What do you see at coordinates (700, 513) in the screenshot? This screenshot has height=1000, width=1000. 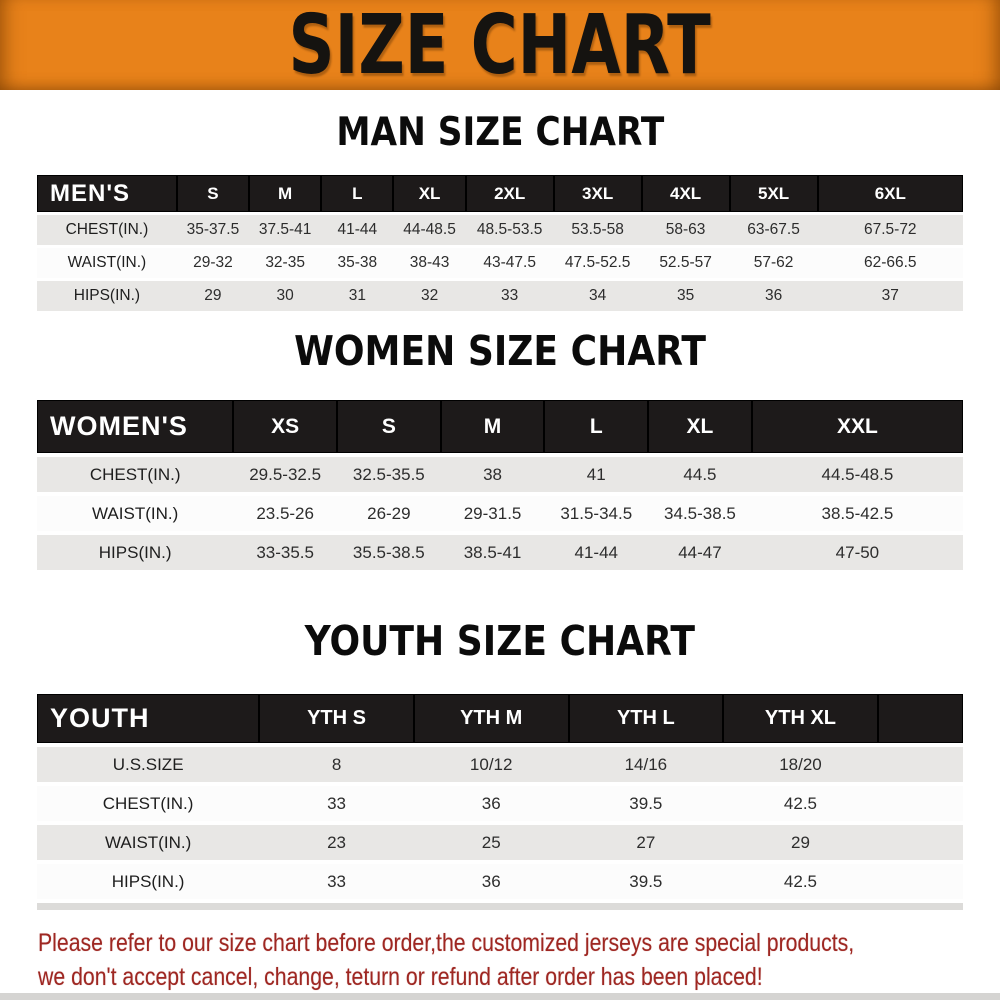 I see `women-cell-waist-in-xl: 34.5-38.5` at bounding box center [700, 513].